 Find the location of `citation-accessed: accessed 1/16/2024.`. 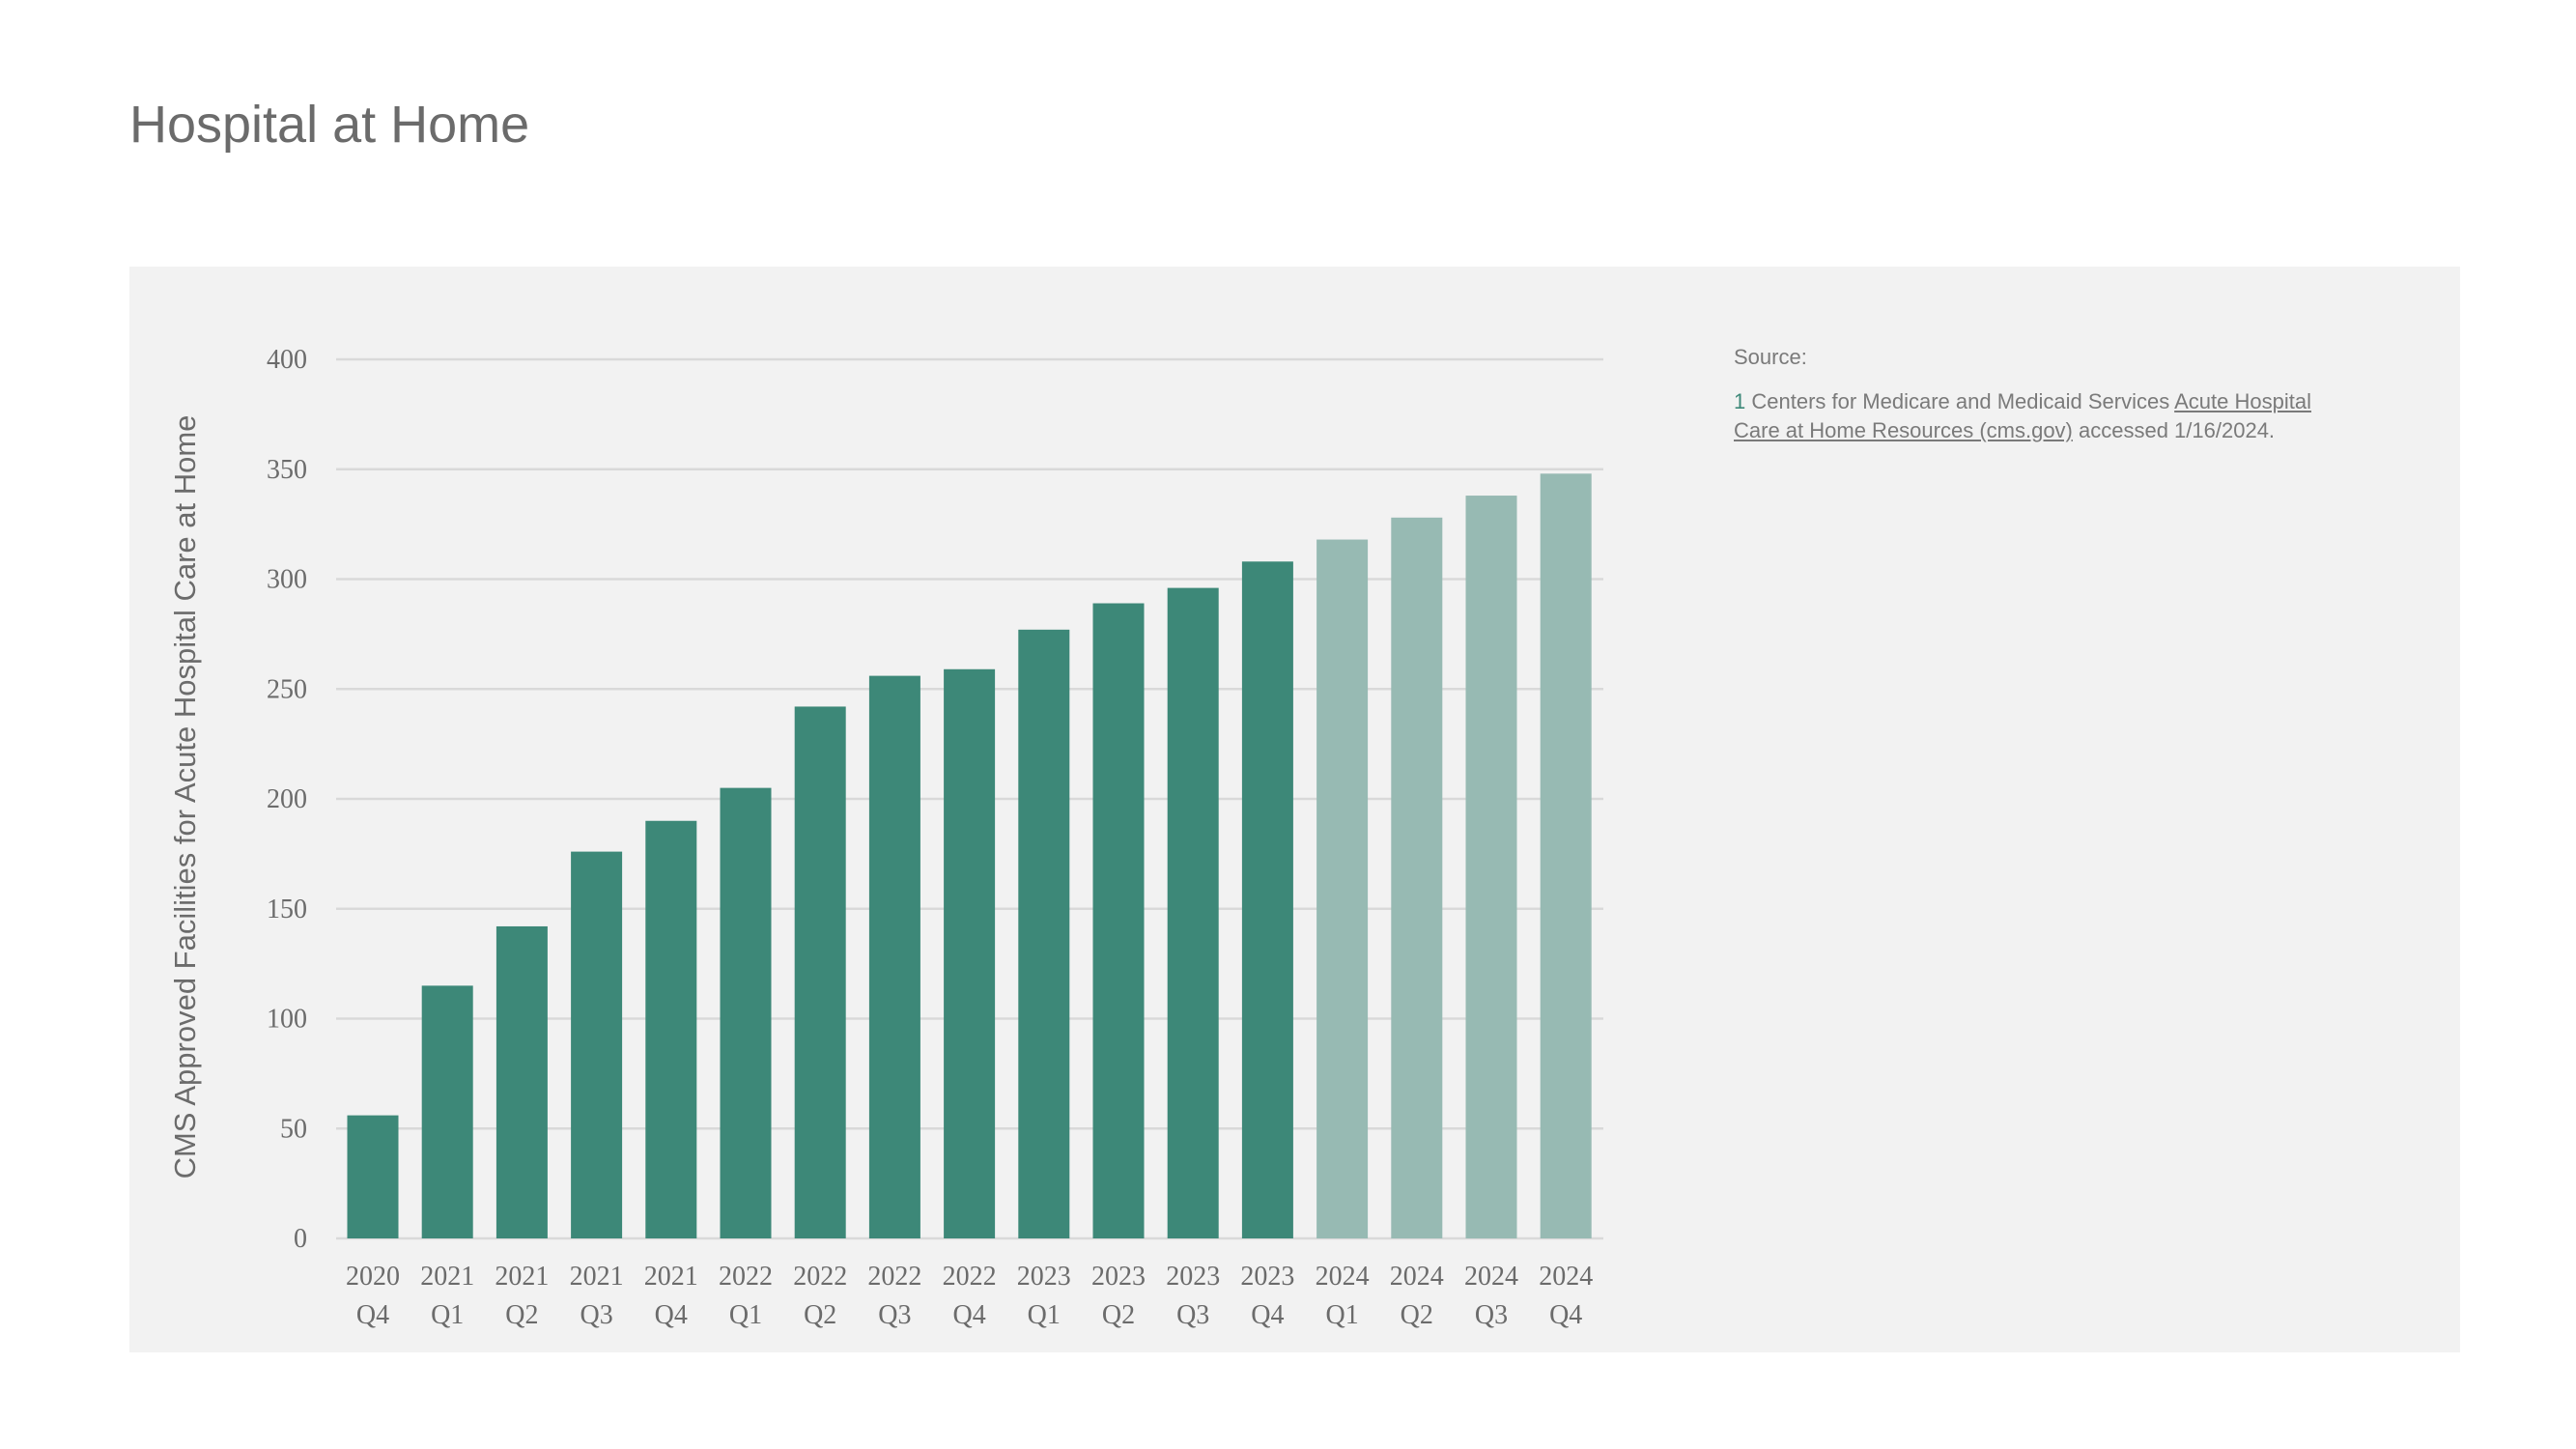

citation-accessed: accessed 1/16/2024. is located at coordinates (2174, 430).